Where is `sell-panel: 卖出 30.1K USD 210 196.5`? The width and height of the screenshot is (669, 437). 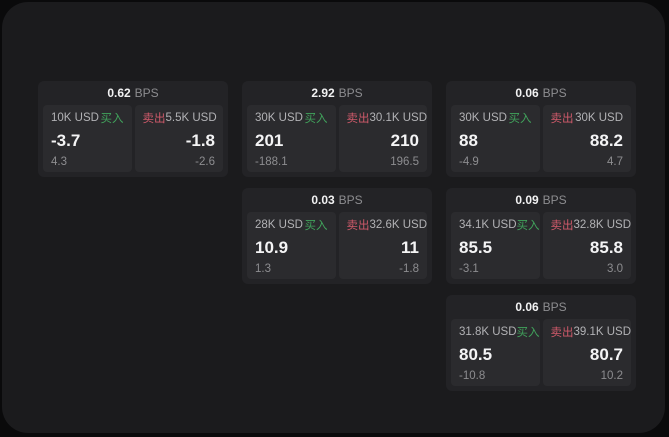 sell-panel: 卖出 30.1K USD 210 196.5 is located at coordinates (383, 138).